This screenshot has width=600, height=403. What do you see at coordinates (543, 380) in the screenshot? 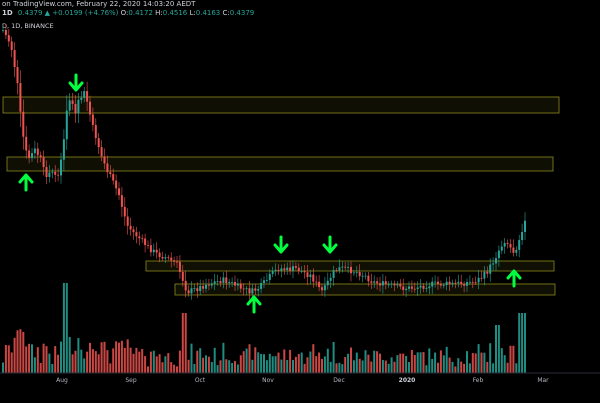
I see `x-axis-tick-label: Mar` at bounding box center [543, 380].